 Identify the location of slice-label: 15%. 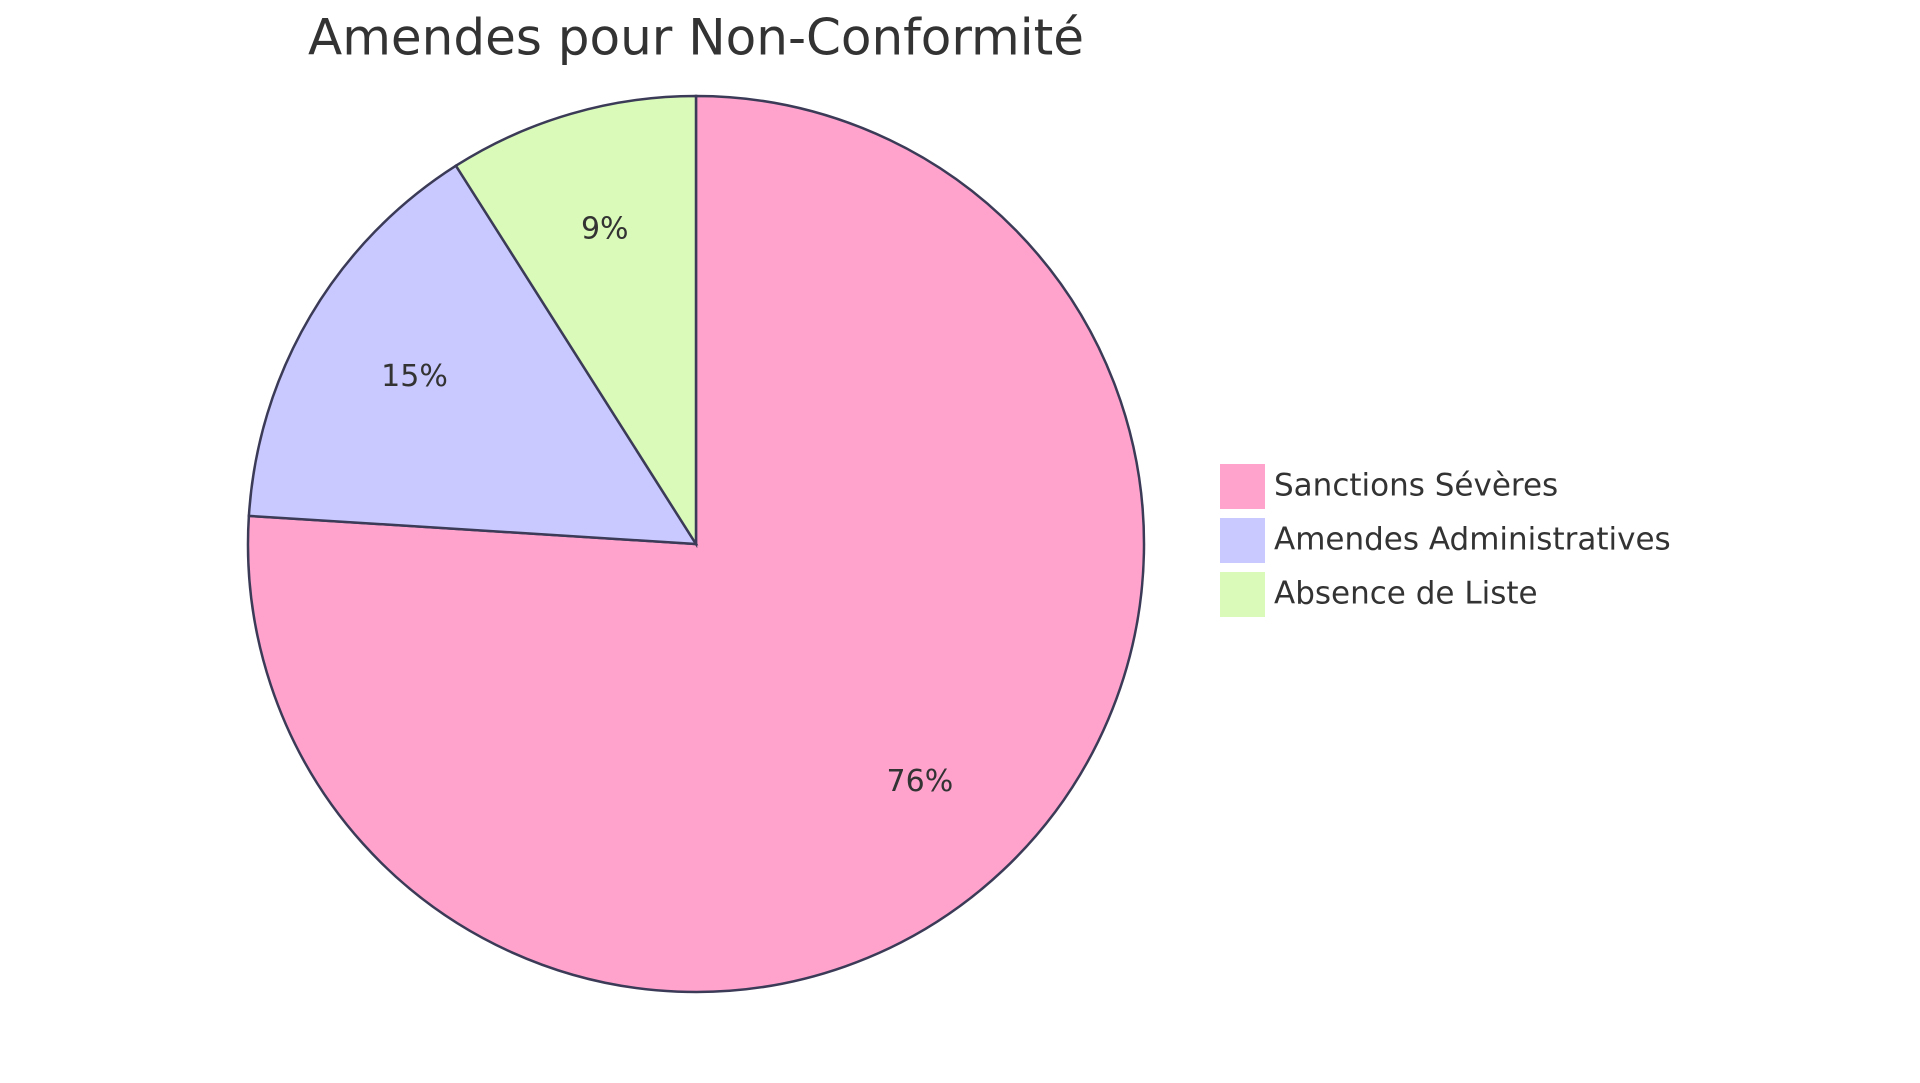
(414, 376).